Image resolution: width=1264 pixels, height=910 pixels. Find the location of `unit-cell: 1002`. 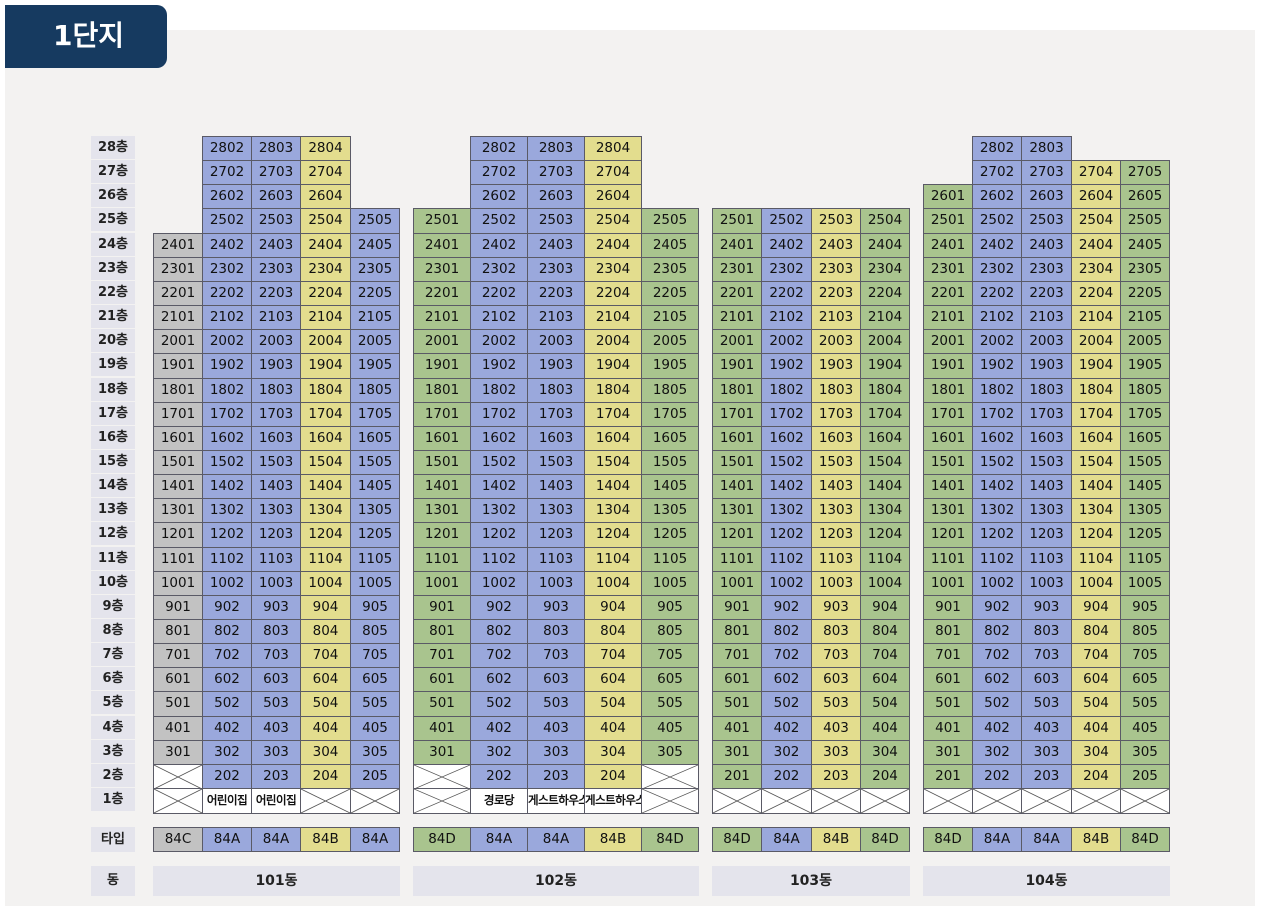

unit-cell: 1002 is located at coordinates (997, 584).